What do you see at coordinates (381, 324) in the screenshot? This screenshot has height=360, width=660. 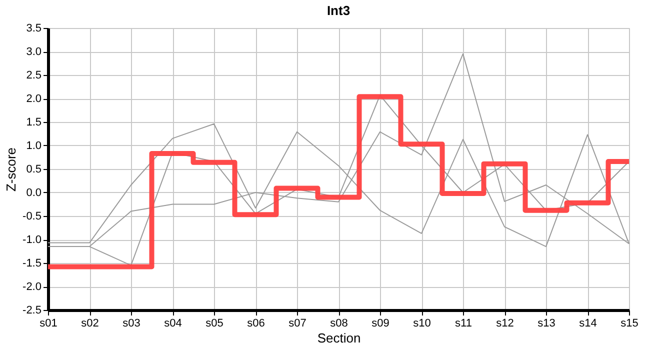 I see `x-tick-label: s09` at bounding box center [381, 324].